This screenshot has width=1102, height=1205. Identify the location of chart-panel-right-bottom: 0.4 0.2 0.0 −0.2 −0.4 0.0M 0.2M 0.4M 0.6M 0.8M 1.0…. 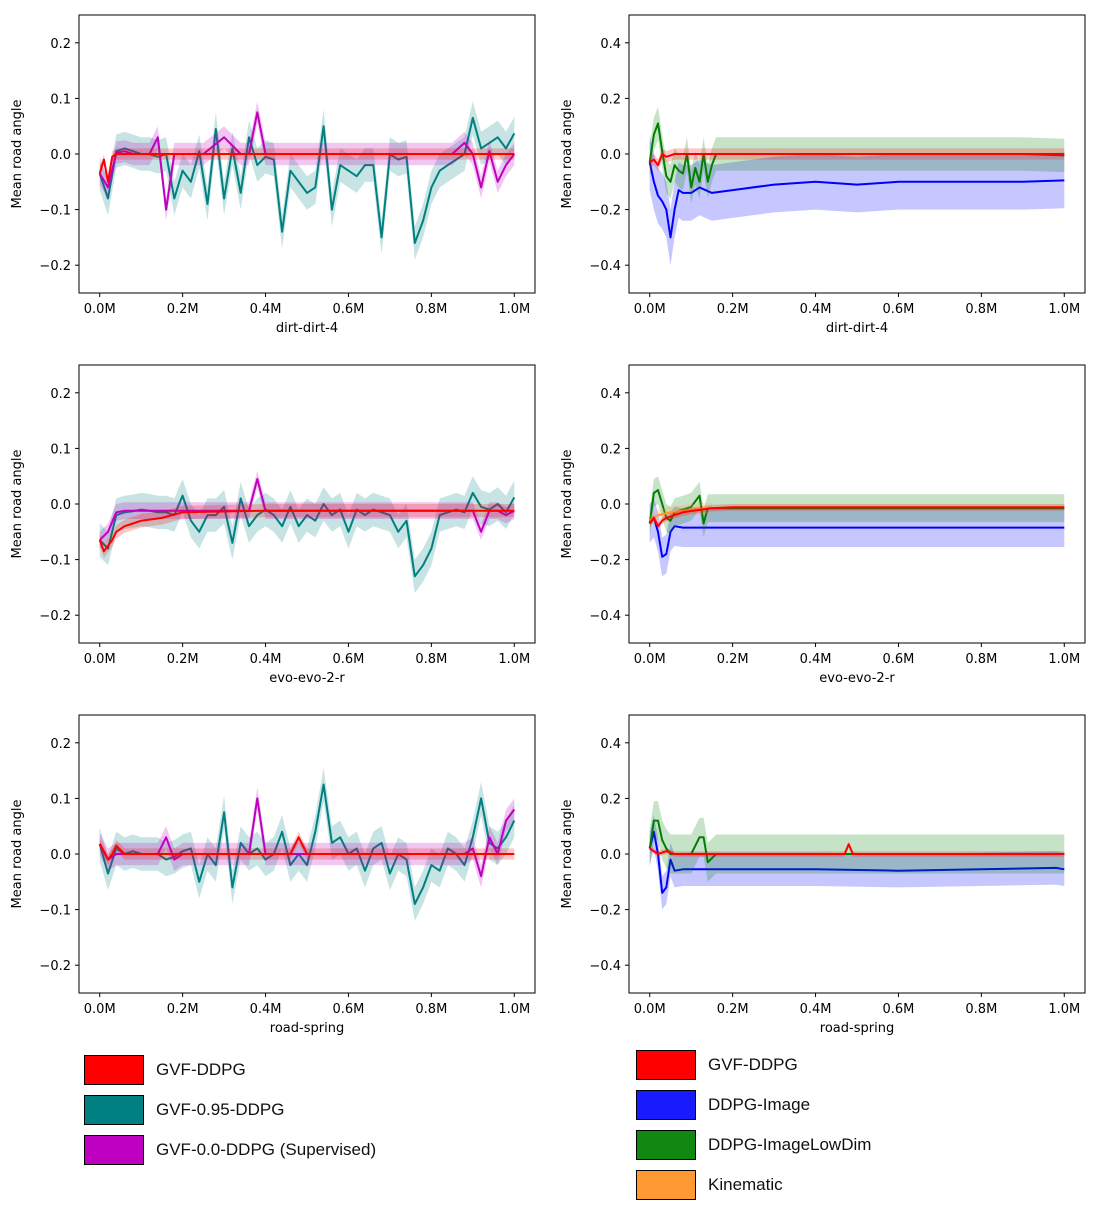
(823, 875).